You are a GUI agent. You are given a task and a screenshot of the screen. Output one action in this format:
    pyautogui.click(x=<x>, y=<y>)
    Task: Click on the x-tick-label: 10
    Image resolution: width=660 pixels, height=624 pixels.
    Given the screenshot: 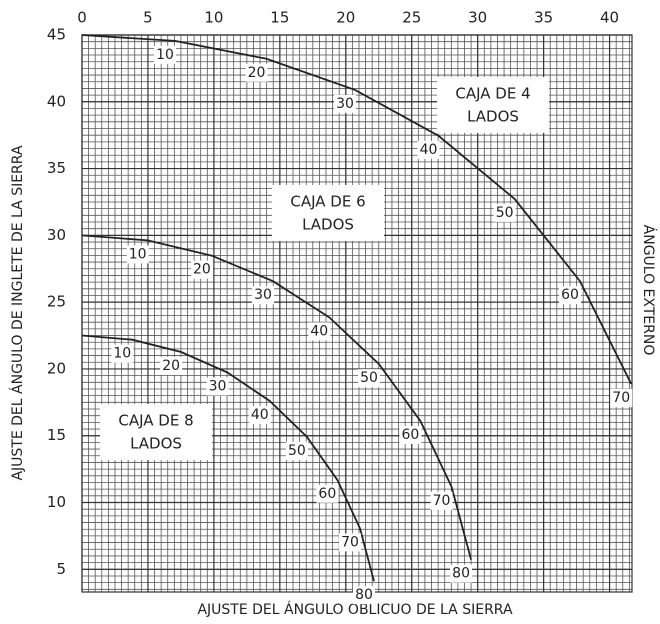 What is the action you would take?
    pyautogui.click(x=213, y=18)
    